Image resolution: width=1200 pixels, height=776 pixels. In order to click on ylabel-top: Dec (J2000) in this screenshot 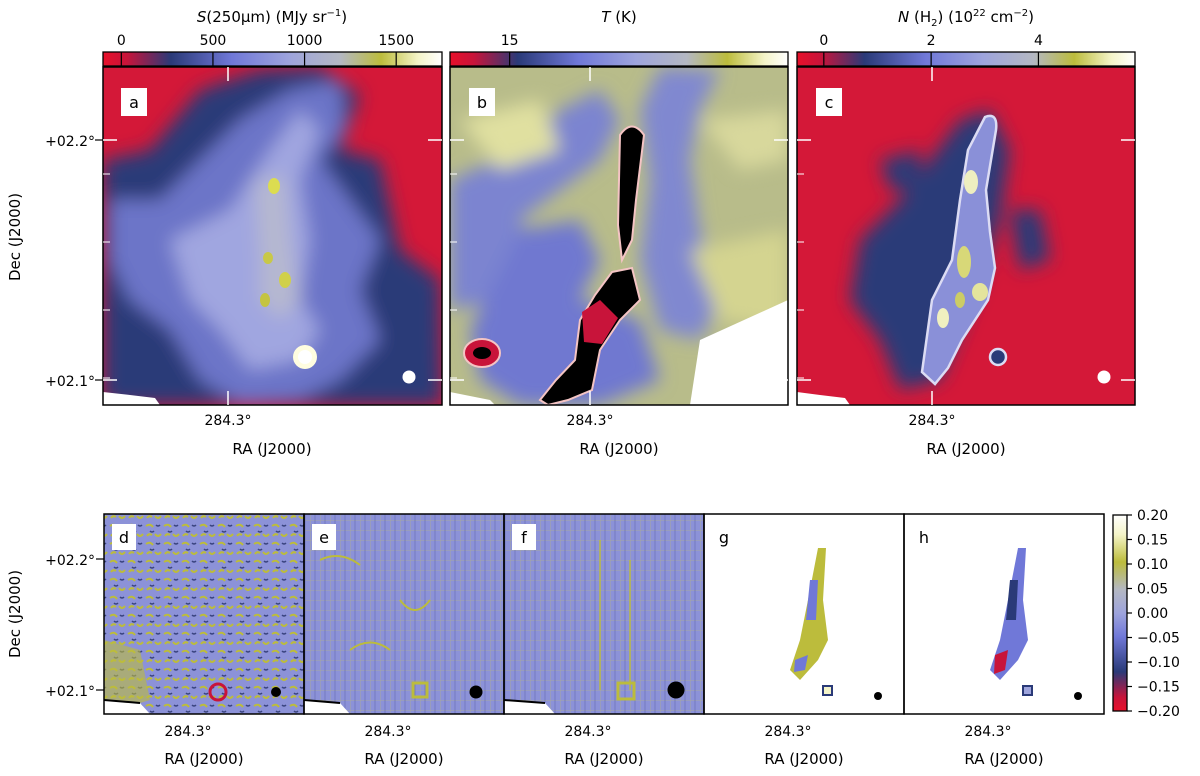, I will do `click(15, 237)`.